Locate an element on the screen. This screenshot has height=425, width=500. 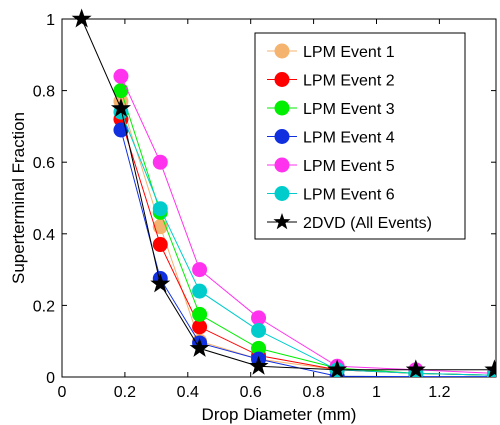
legend-item-2: LPM Event 2 is located at coordinates (331, 81).